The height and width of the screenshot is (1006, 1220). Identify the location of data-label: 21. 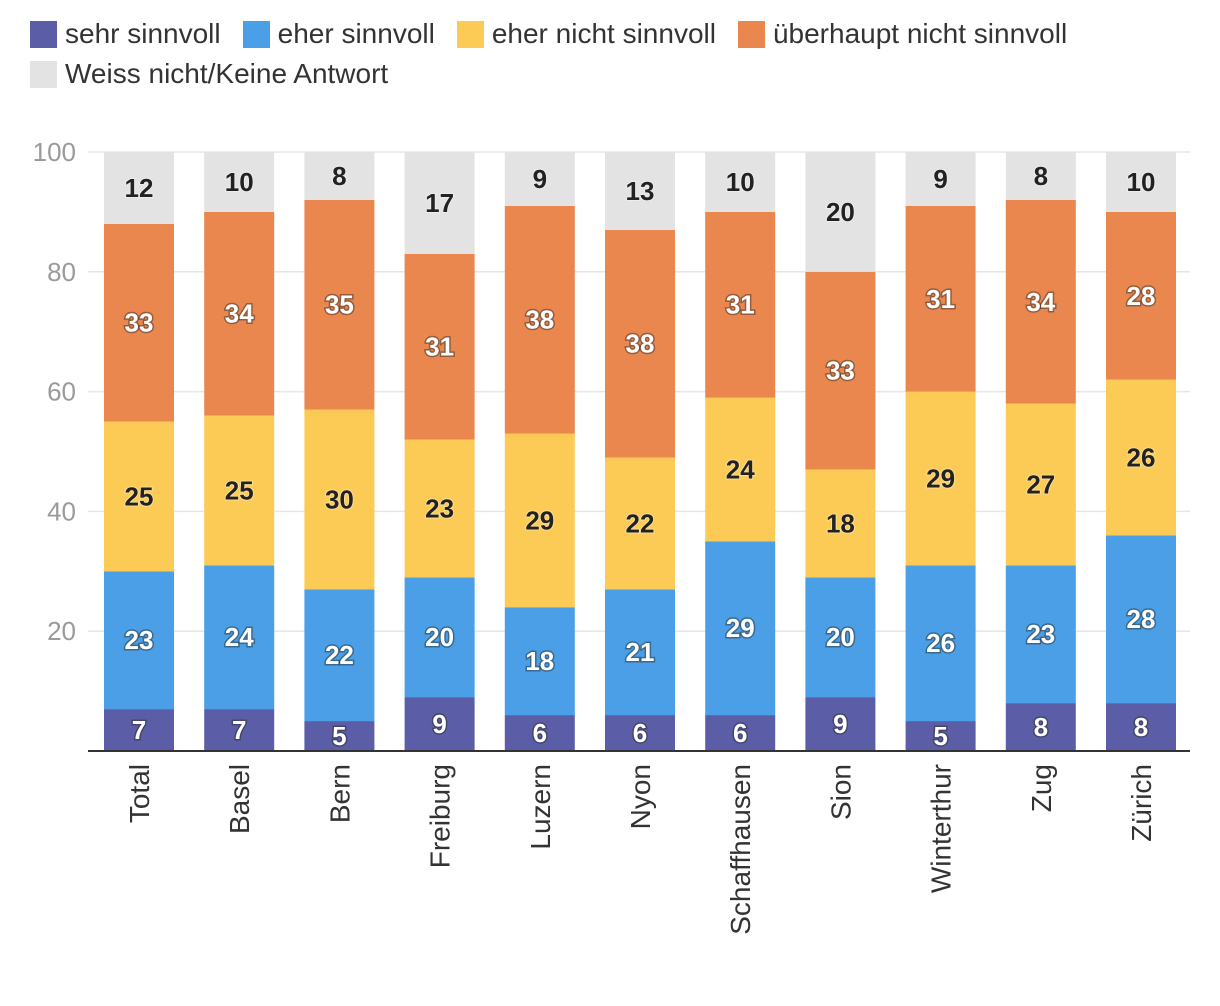
(640, 652).